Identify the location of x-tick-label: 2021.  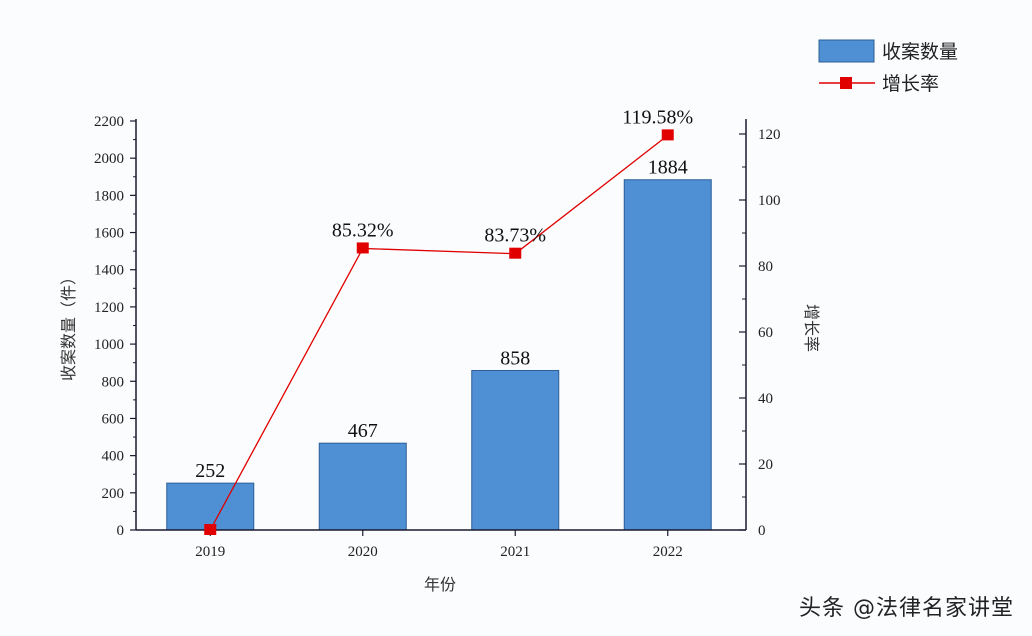
(515, 552).